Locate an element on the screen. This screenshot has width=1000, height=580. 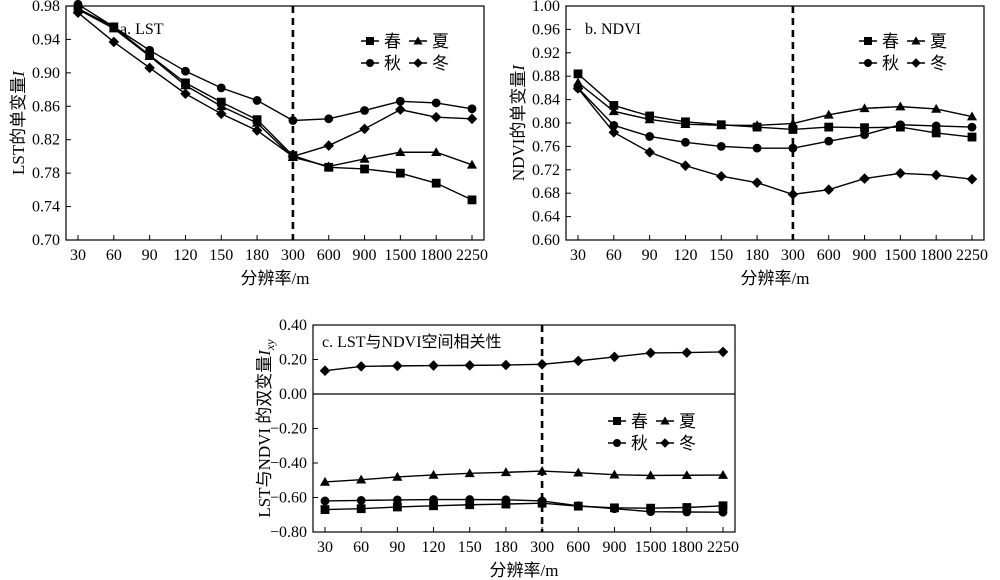
y-tick-label: 0.86 is located at coordinates (46, 106).